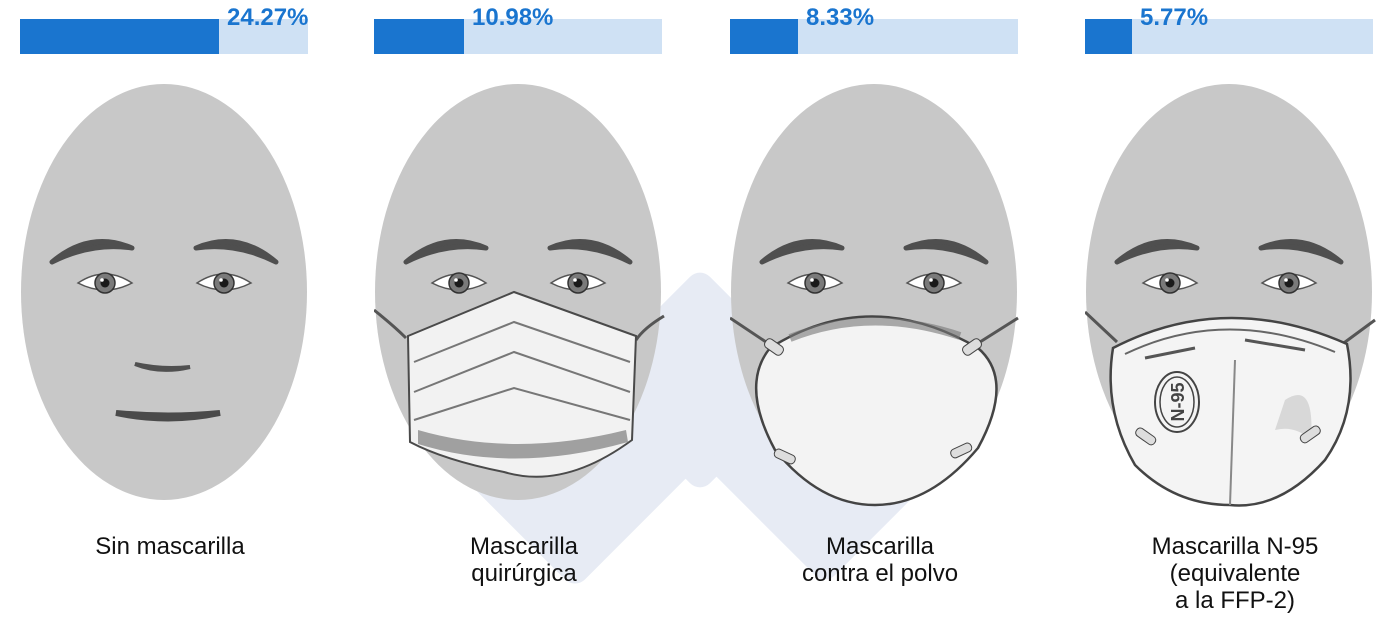 Image resolution: width=1400 pixels, height=625 pixels. Describe the element at coordinates (168, 416) in the screenshot. I see `mouth` at that location.